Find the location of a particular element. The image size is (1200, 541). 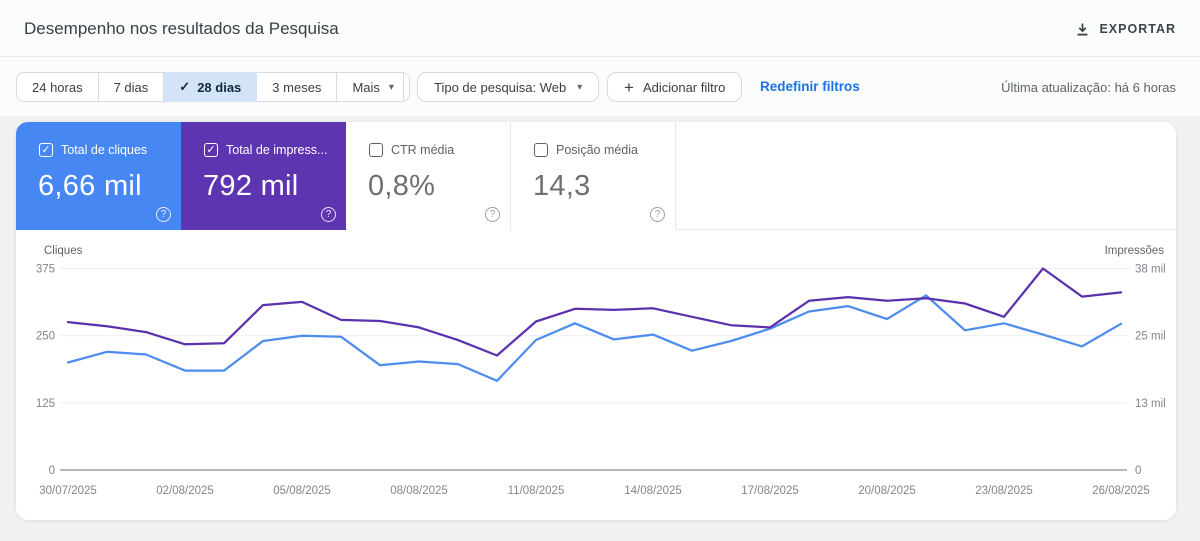

metric-card-total-clicks: ✓ Total de cliques 6,66 mil ? is located at coordinates (98, 176).